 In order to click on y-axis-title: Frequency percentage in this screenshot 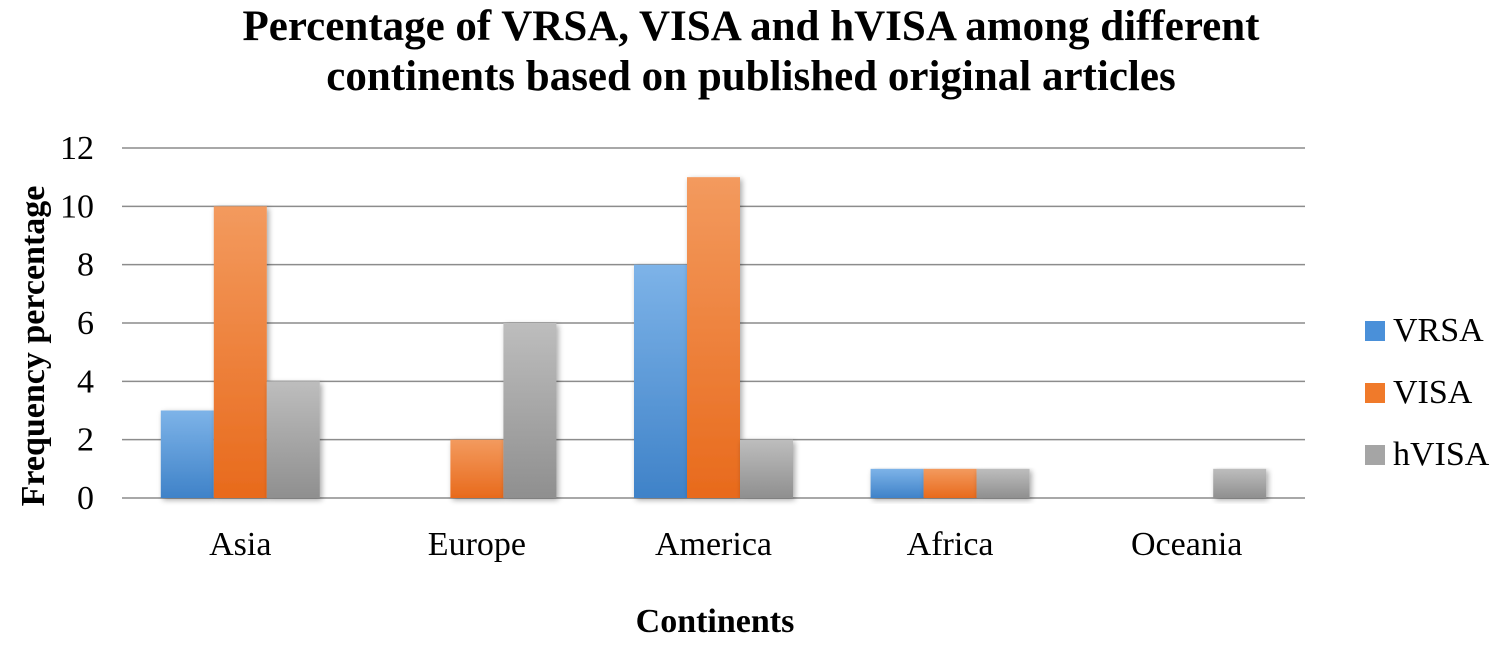, I will do `click(33, 346)`.